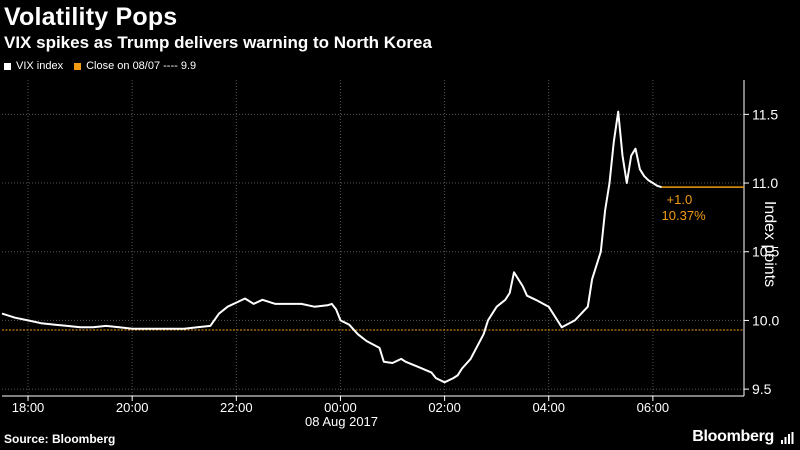 This screenshot has height=450, width=800. I want to click on y-axis-title: Index points, so click(769, 244).